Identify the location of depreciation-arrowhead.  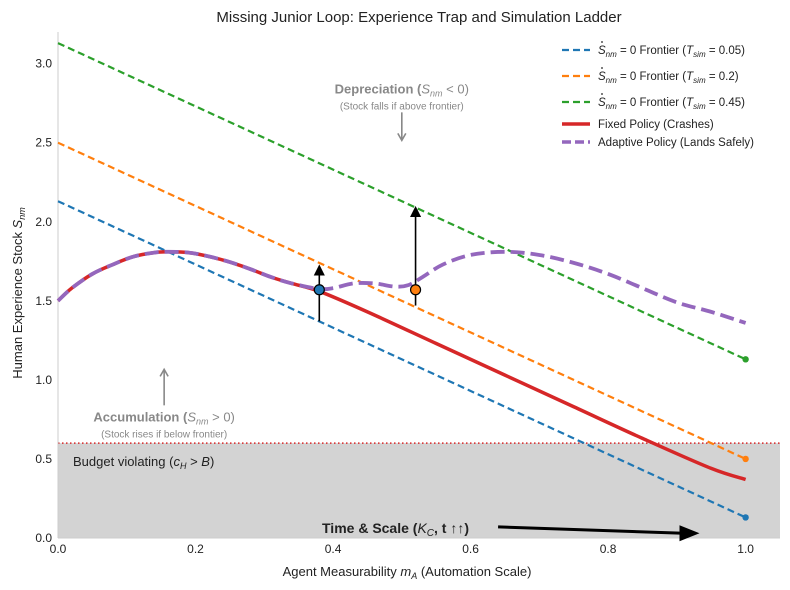
(402, 137).